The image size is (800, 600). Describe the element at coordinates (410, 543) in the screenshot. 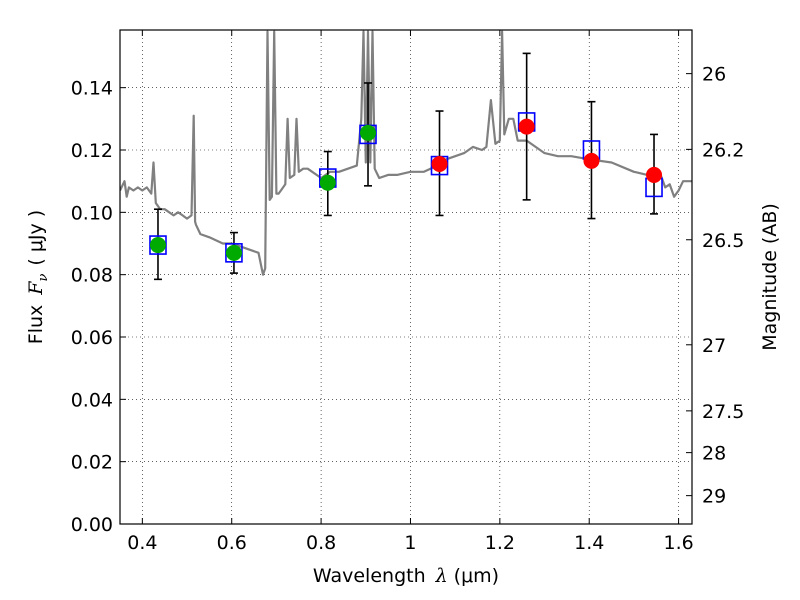

I see `x-tick-label: 1` at that location.